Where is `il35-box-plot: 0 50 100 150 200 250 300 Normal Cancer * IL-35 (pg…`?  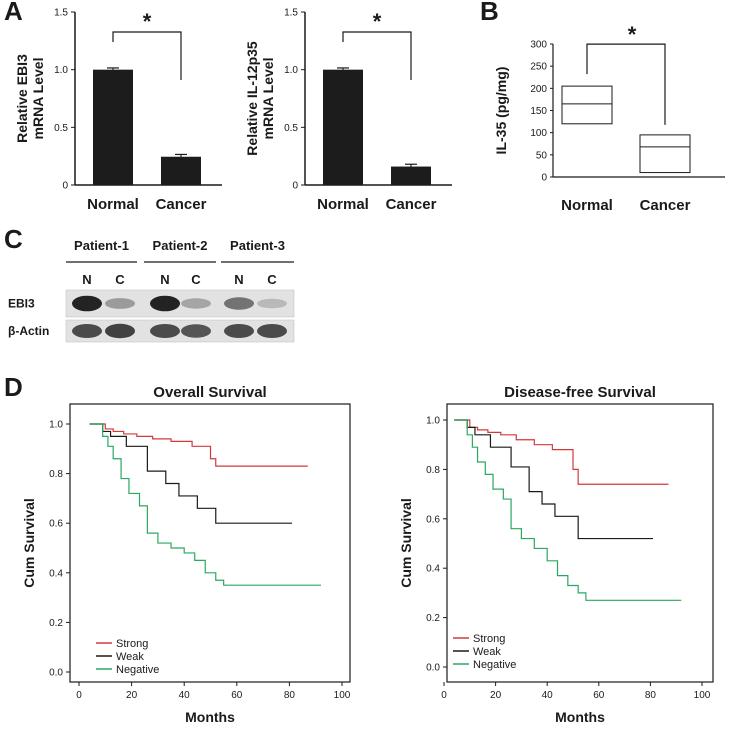
il35-box-plot: 0 50 100 150 200 250 300 Normal Cancer * IL-35 (pg… is located at coordinates (609, 118).